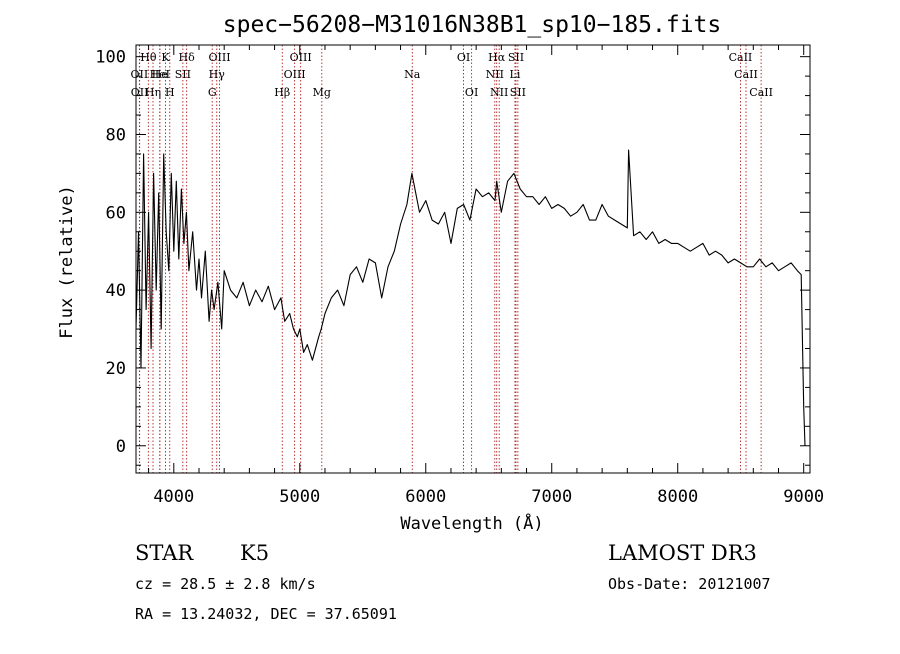  What do you see at coordinates (116, 213) in the screenshot?
I see `y-tick-label: 60` at bounding box center [116, 213].